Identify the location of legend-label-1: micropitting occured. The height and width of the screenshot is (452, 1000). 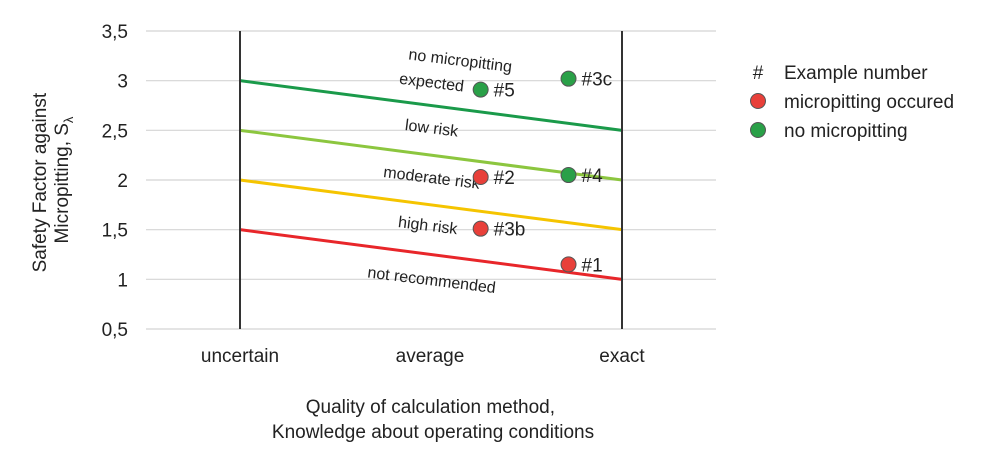
(869, 102).